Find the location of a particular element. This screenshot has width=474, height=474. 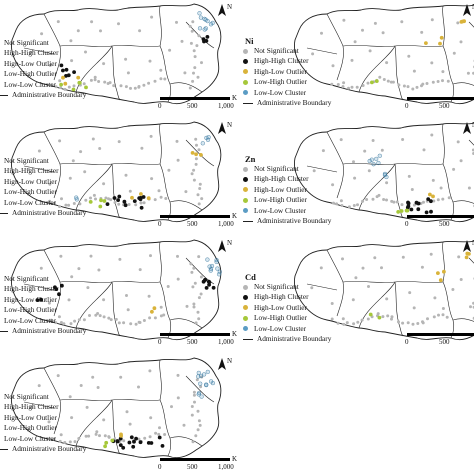

legend-label: Administrative Boundary is located at coordinates (49, 330).